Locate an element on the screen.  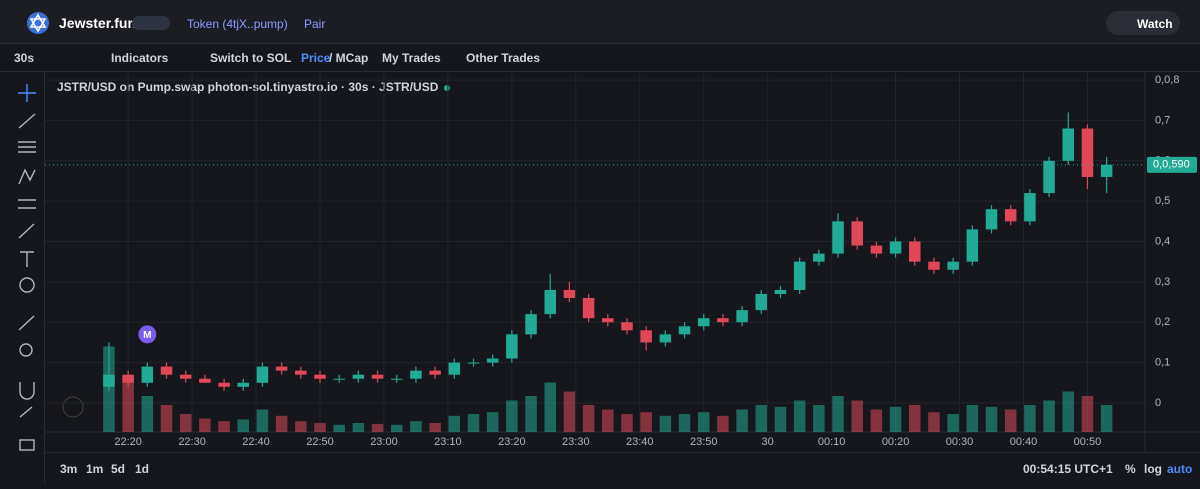
log-toggle: log is located at coordinates (1153, 469).